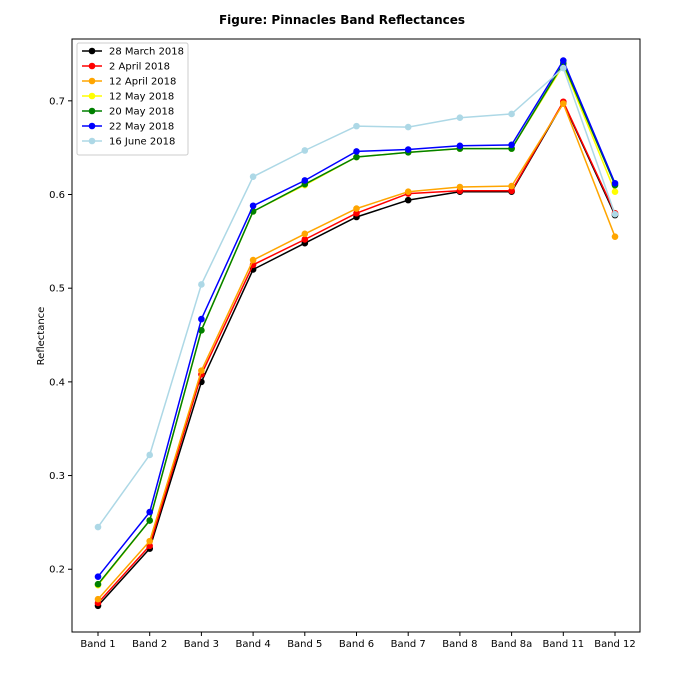 The image size is (684, 684). Describe the element at coordinates (57, 289) in the screenshot. I see `y-tick-label: 0.5` at that location.